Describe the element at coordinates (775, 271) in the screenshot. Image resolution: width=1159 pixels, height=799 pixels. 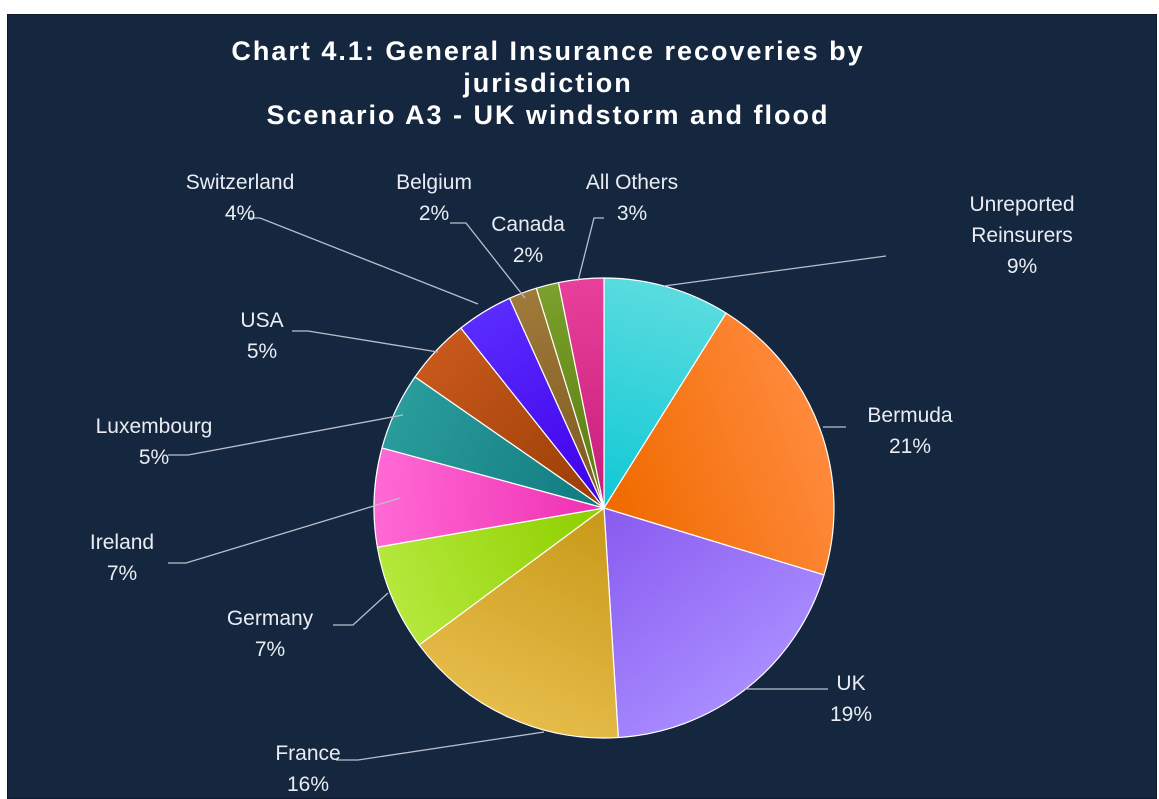
I see `leader-line-unreported-reinsurers` at that location.